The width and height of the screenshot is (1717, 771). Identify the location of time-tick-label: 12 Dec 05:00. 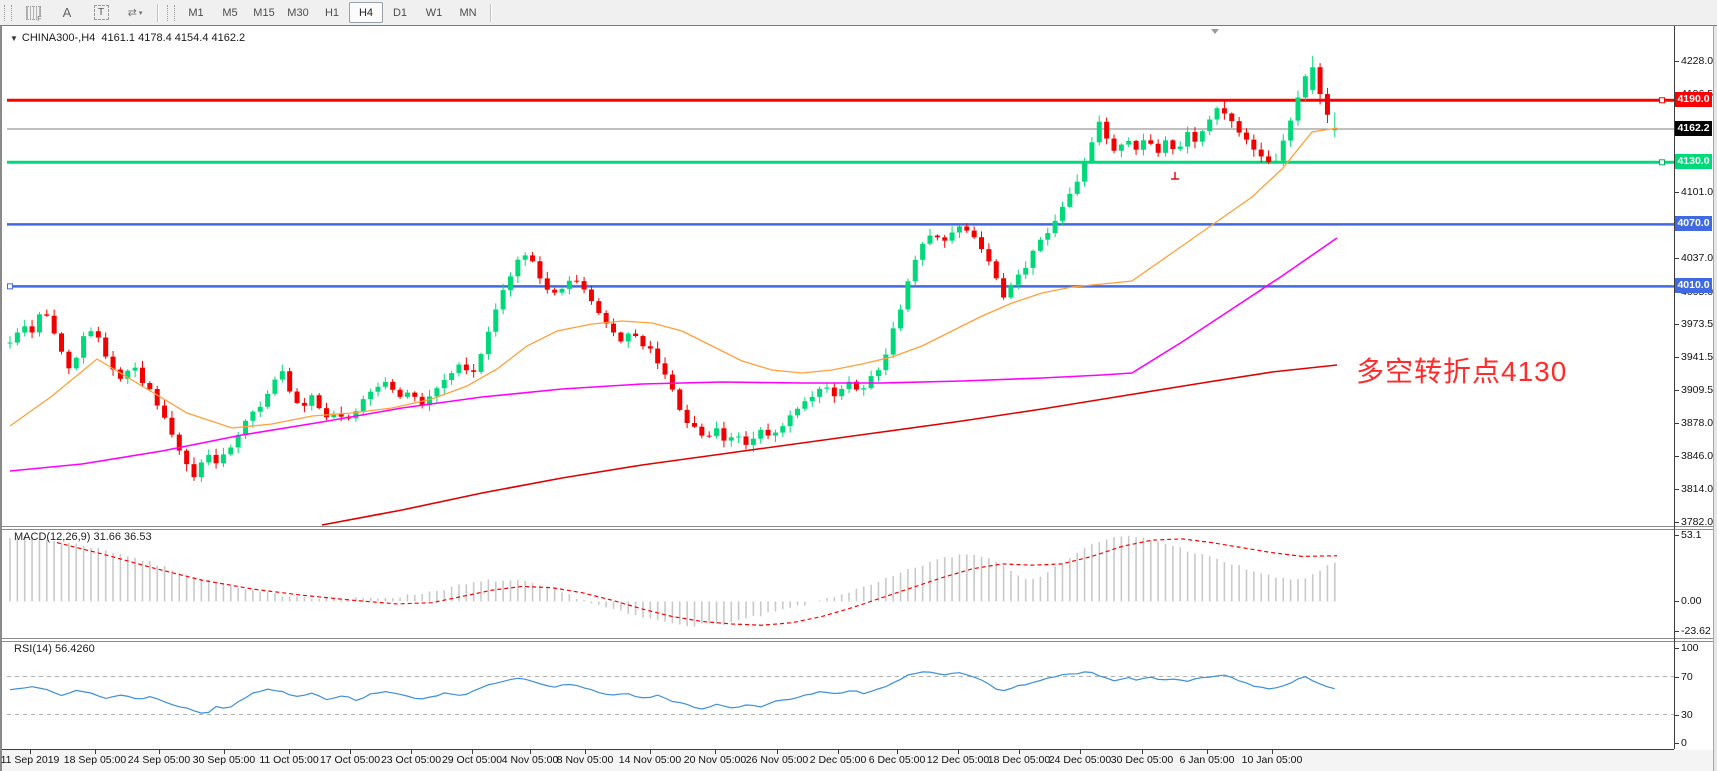
(958, 760).